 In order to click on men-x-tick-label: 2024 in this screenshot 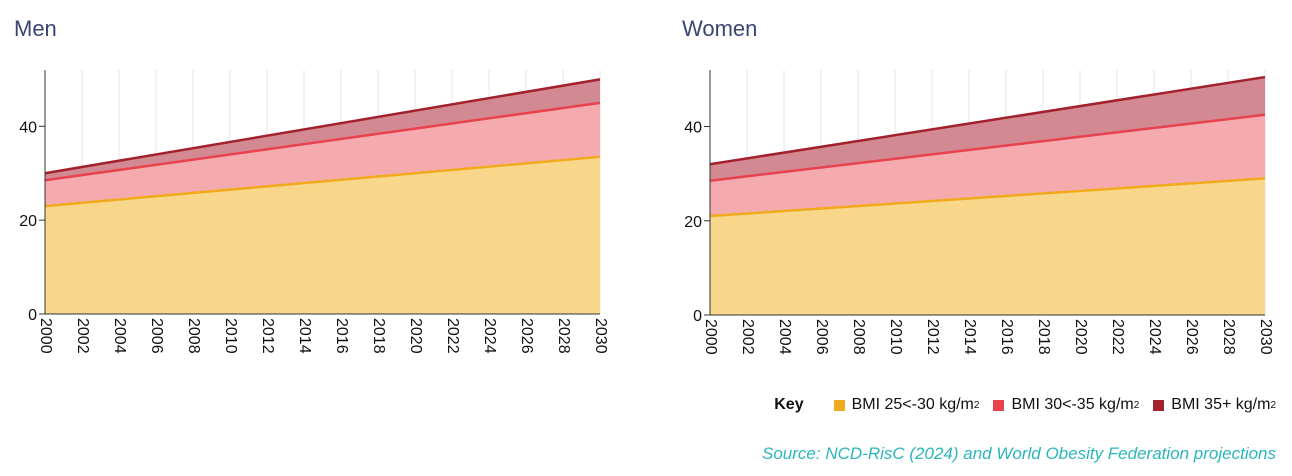, I will do `click(489, 336)`.